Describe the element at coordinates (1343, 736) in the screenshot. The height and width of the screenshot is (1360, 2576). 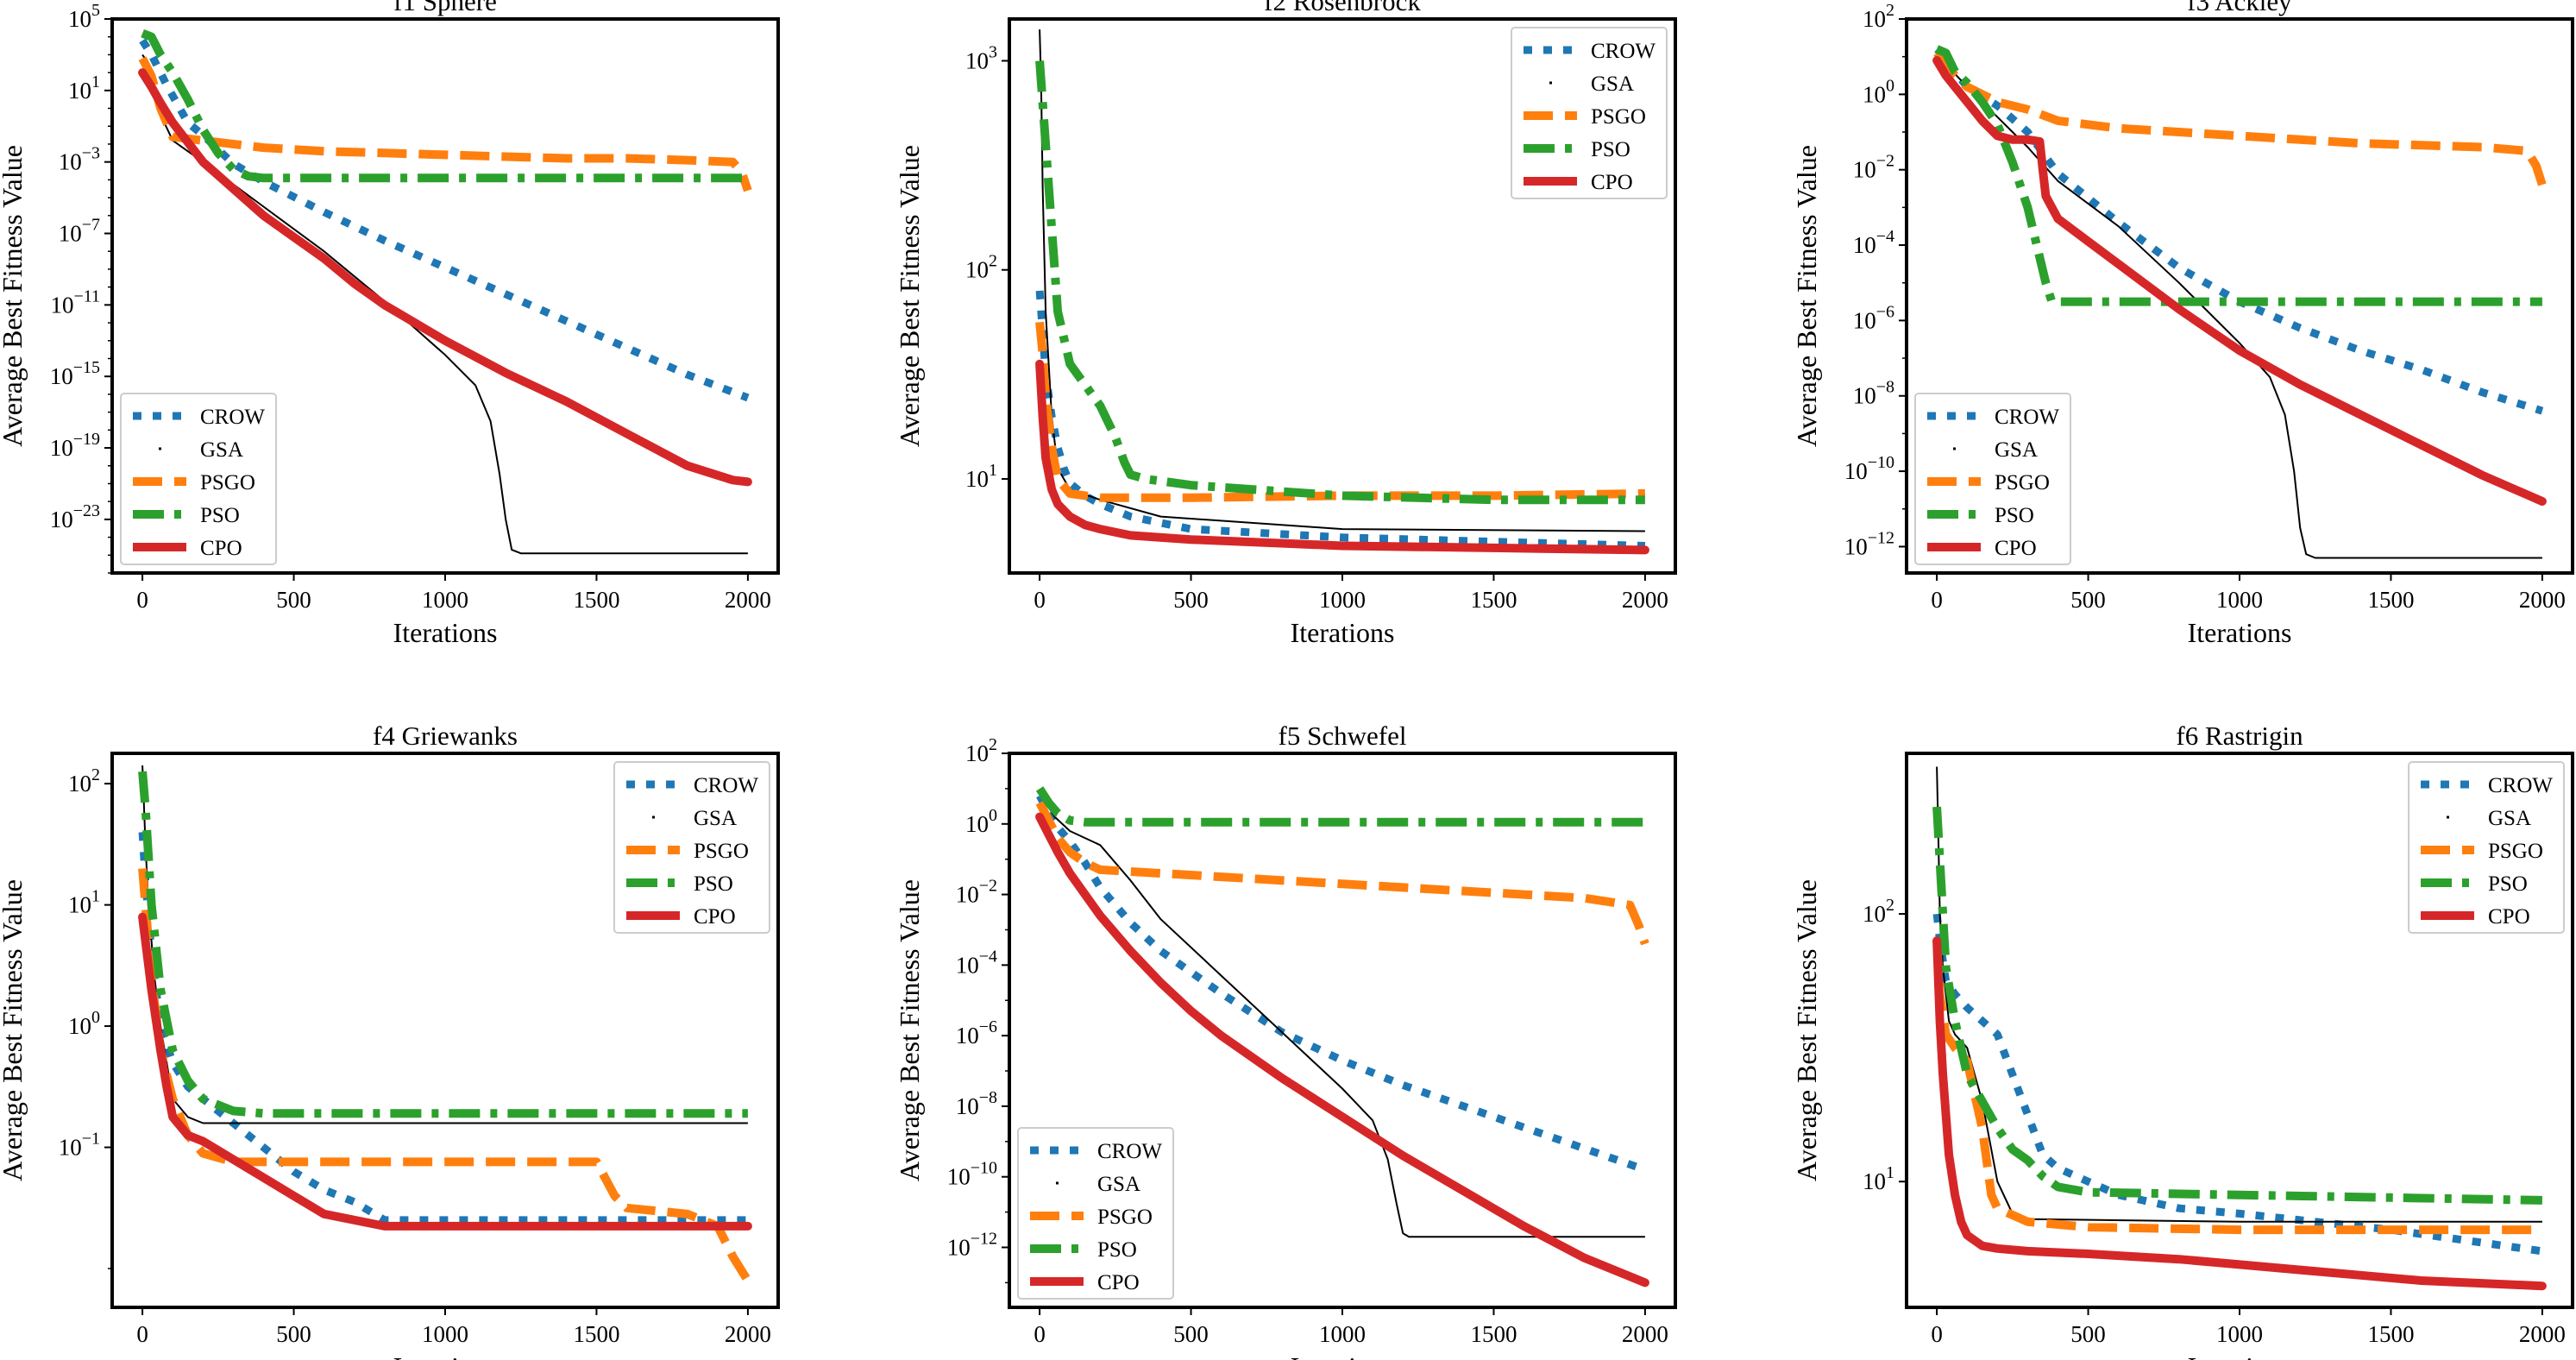
I see `chart-title: f5 Schwefel` at that location.